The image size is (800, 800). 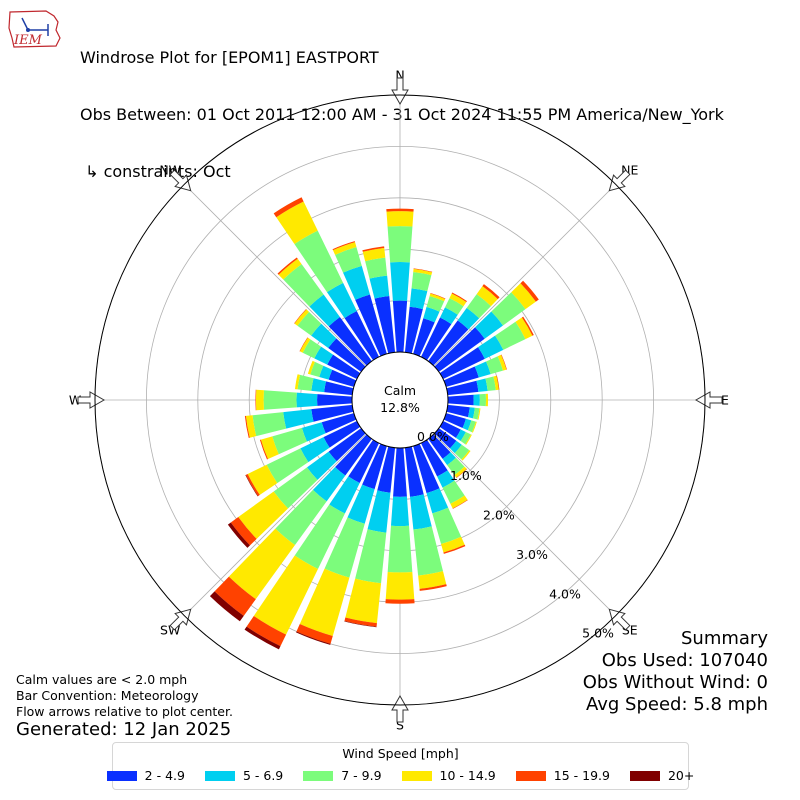 I want to click on legend-item: 5 - 6.9, so click(x=243, y=775).